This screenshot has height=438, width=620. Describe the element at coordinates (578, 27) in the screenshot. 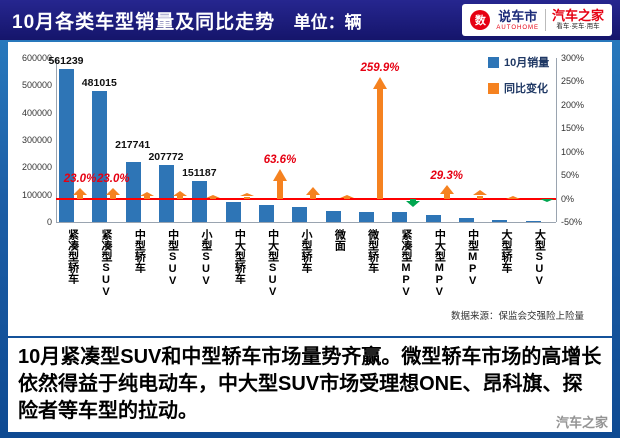

I see `brand-slogan: 看车·买车·用车` at that location.